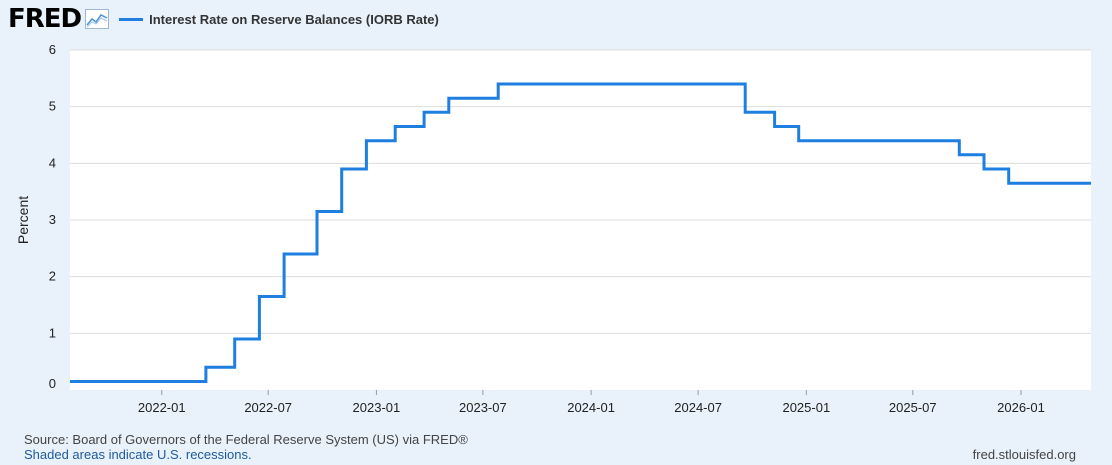 This screenshot has width=1112, height=465. Describe the element at coordinates (268, 407) in the screenshot. I see `x-tick-label: 2022-07` at that location.